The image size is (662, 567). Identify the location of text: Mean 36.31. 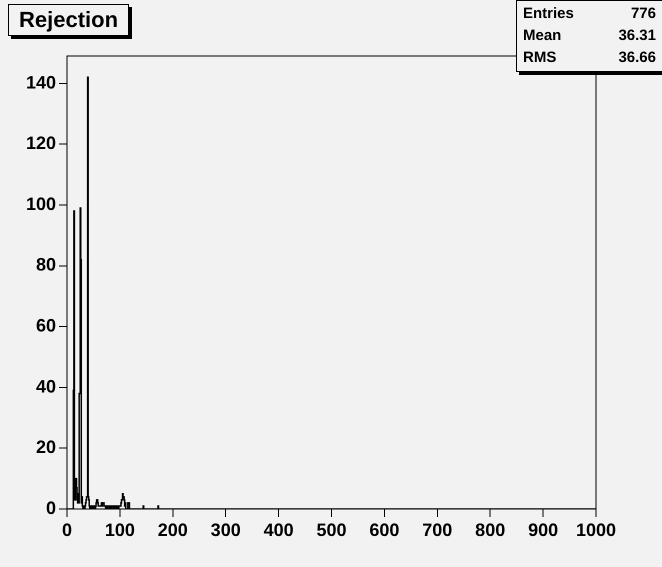
(589, 35).